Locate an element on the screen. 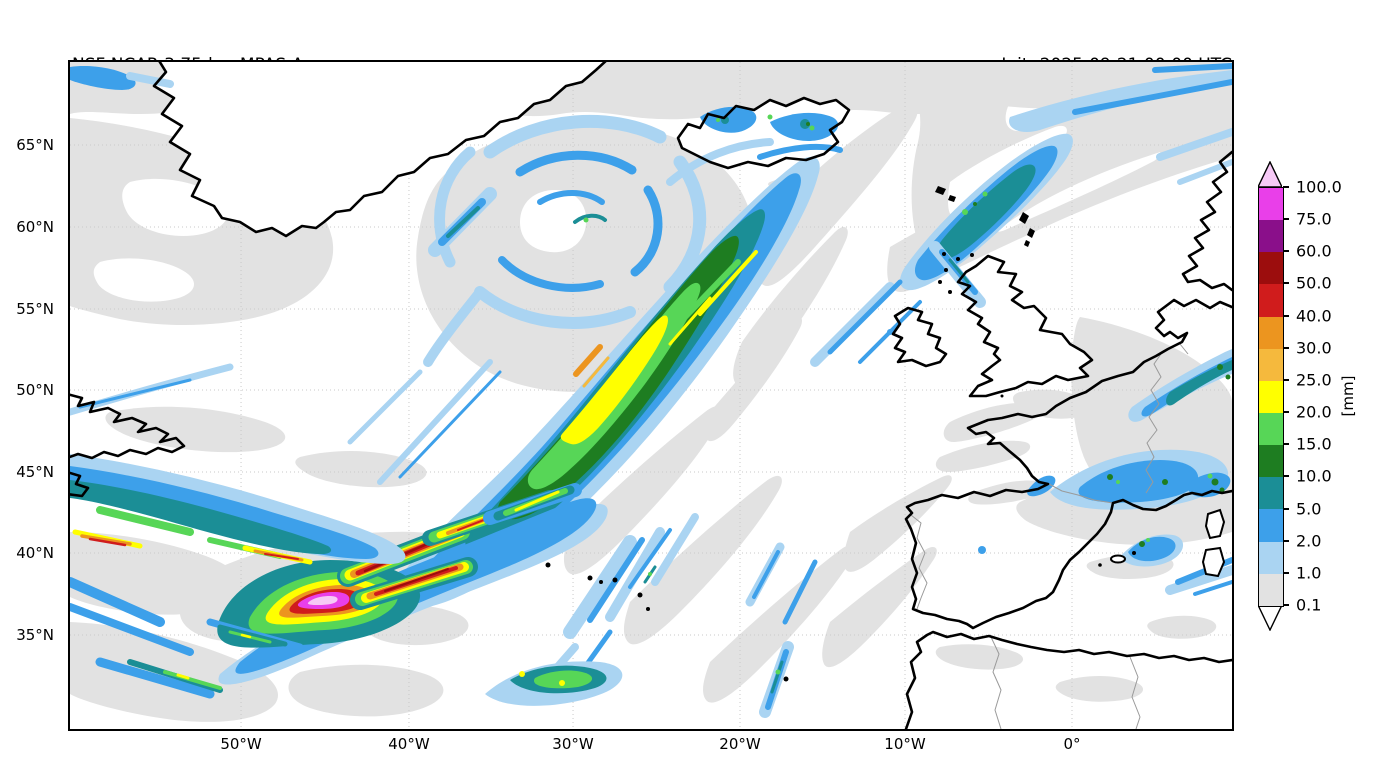  lon-tick-label: 10°W is located at coordinates (905, 744).